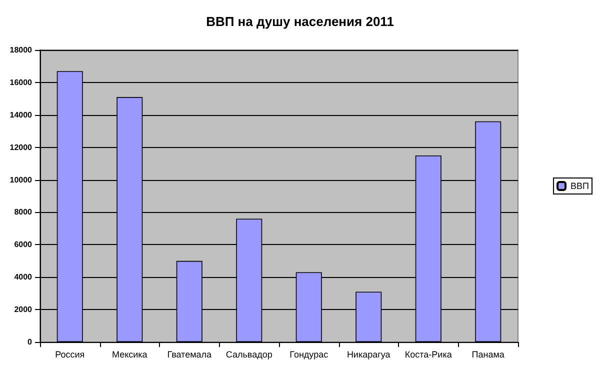 The height and width of the screenshot is (372, 600). I want to click on x-tick-label: Россия, so click(70, 355).